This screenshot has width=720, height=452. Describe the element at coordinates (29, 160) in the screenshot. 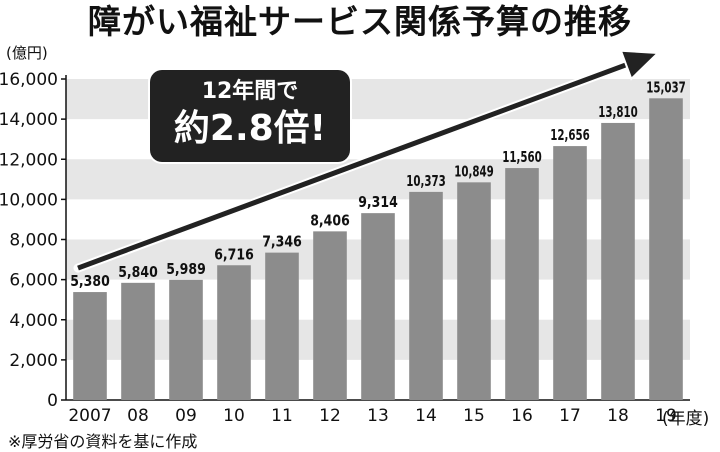

I see `y-tick-label: 12,000` at that location.